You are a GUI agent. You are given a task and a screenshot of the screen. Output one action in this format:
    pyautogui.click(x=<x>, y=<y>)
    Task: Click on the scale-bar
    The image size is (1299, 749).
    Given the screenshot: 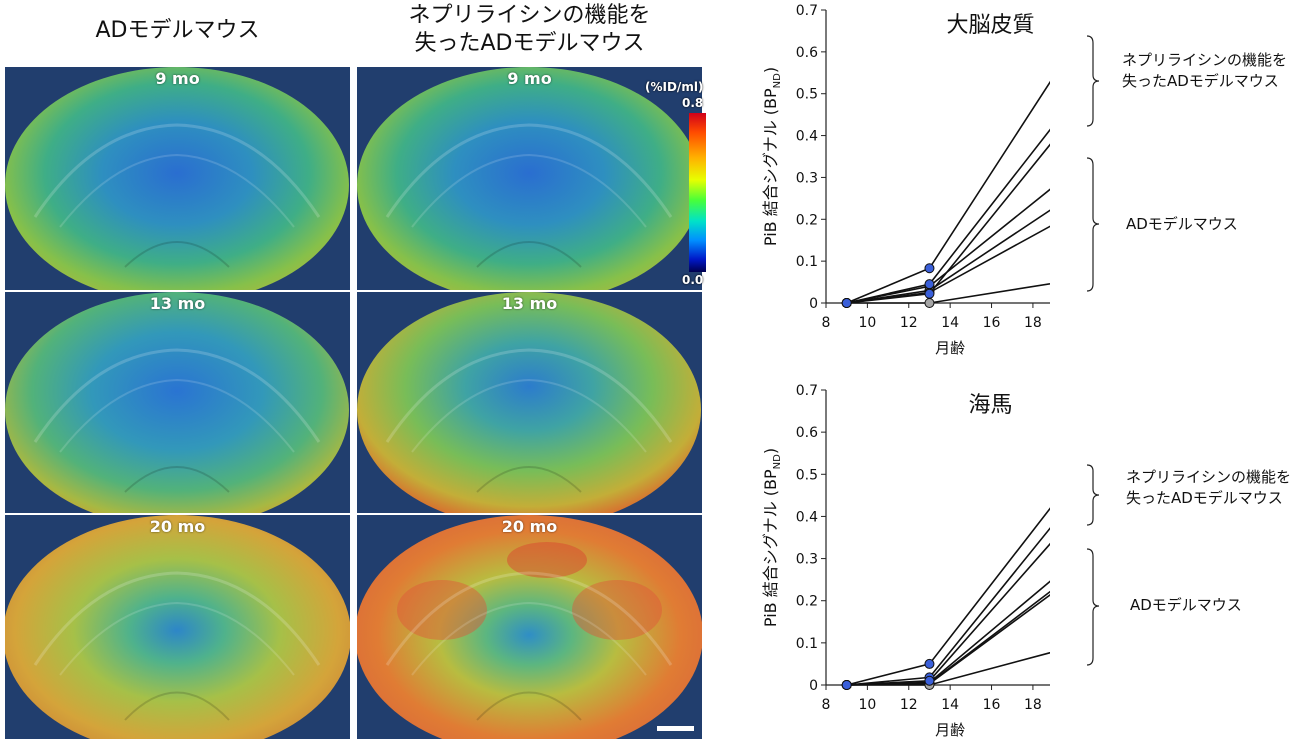 What is the action you would take?
    pyautogui.click(x=675, y=728)
    